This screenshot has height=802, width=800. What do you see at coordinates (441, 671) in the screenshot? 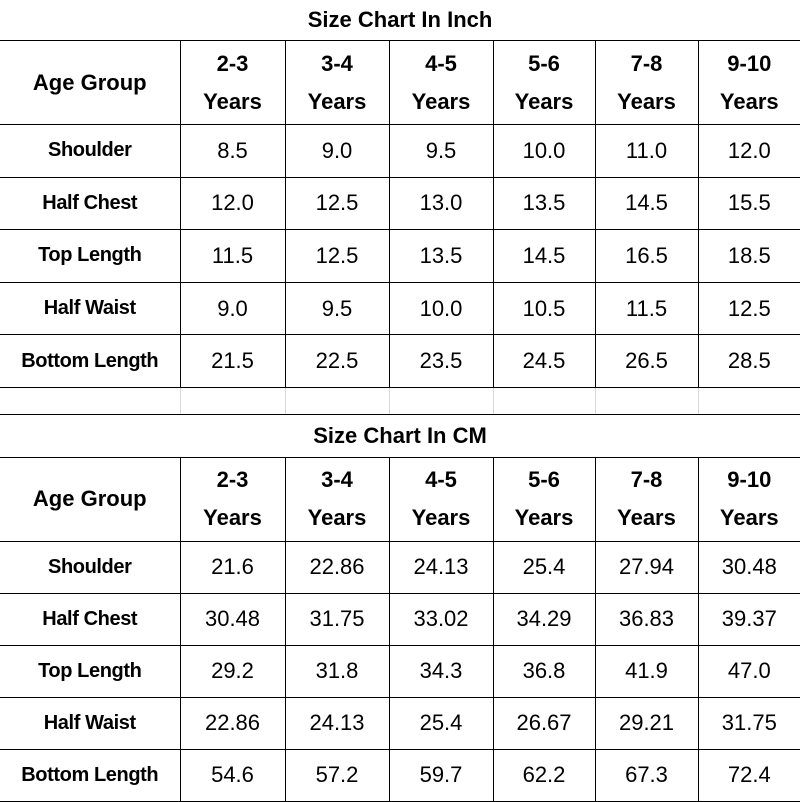
I see `value-cell: 34.3` at bounding box center [441, 671].